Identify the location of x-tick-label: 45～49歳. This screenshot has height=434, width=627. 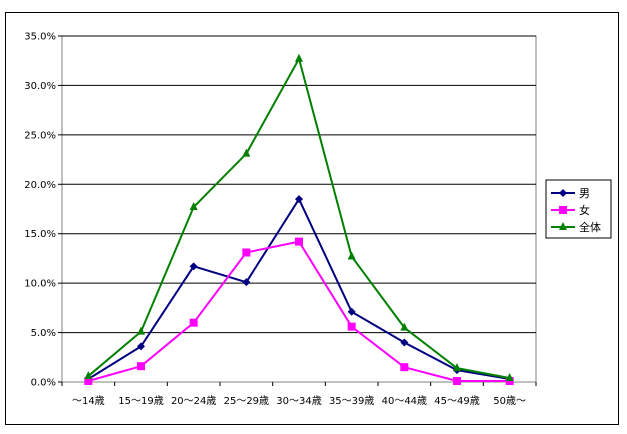
(456, 401).